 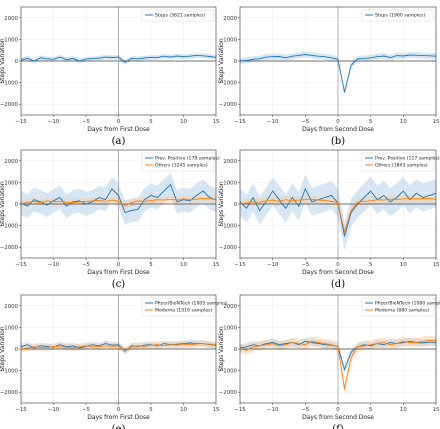 I want to click on legend-entry: Steps (1960 samples), so click(x=400, y=16).